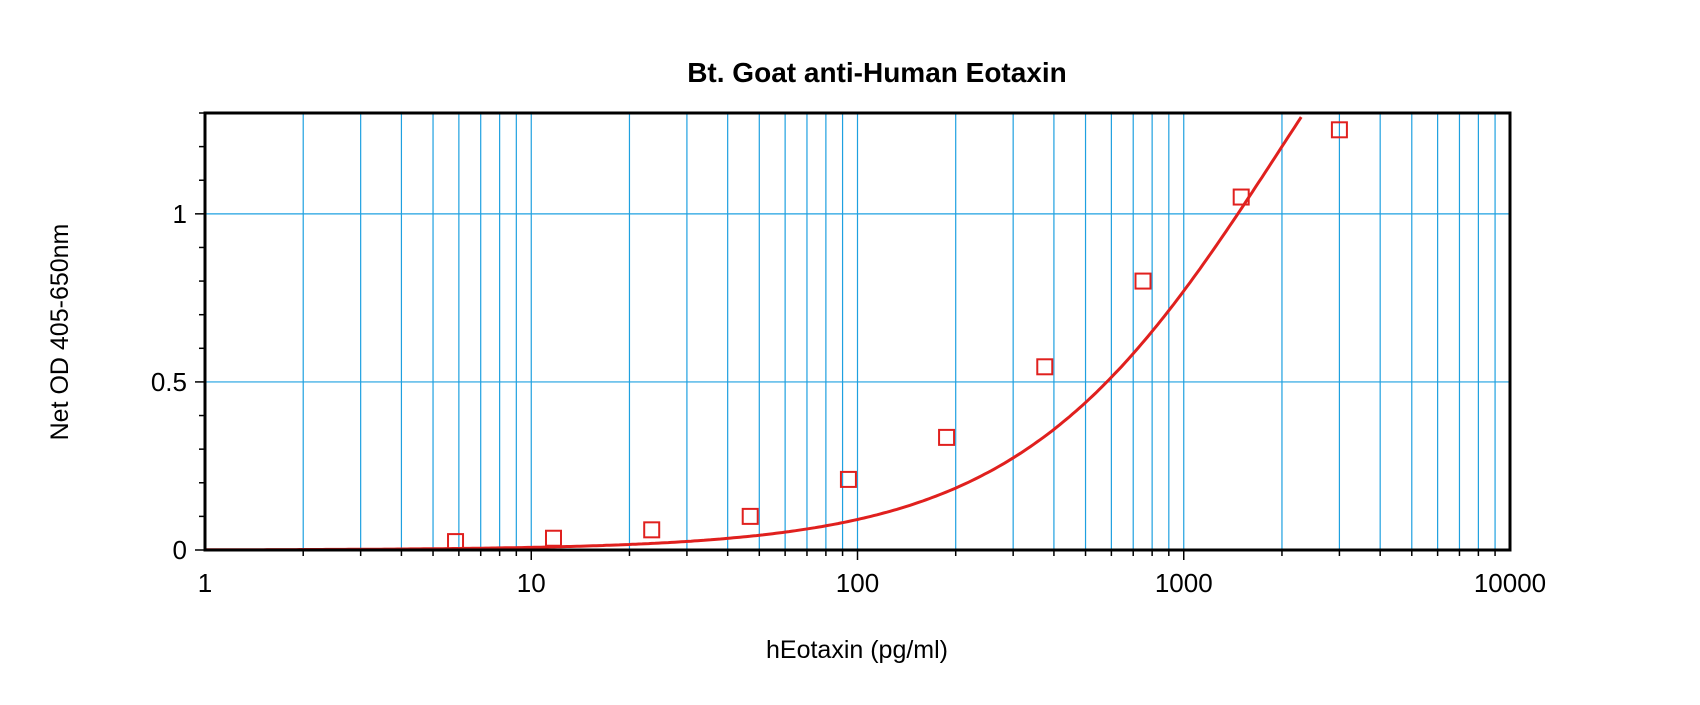 This screenshot has height=705, width=1700. What do you see at coordinates (531, 583) in the screenshot?
I see `x-tick-label: 10` at bounding box center [531, 583].